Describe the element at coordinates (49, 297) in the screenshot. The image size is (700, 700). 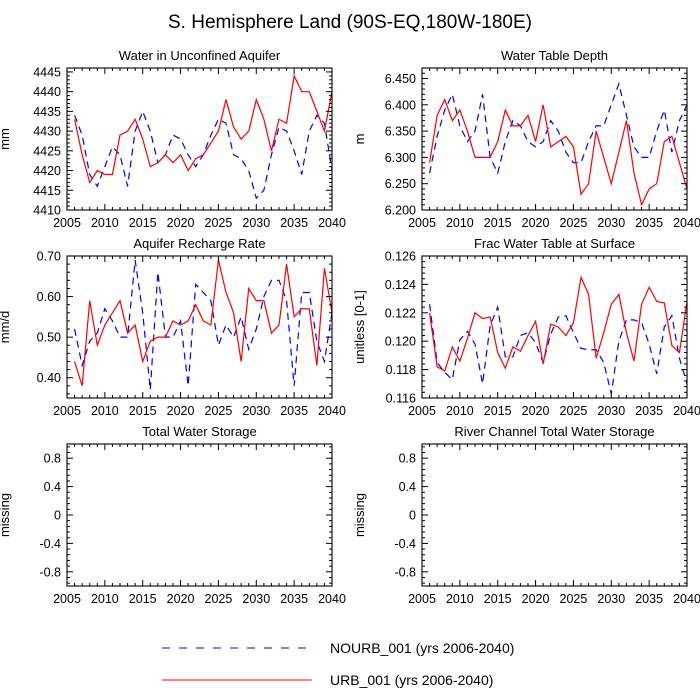
I see `y-tick-label: 0.60` at that location.